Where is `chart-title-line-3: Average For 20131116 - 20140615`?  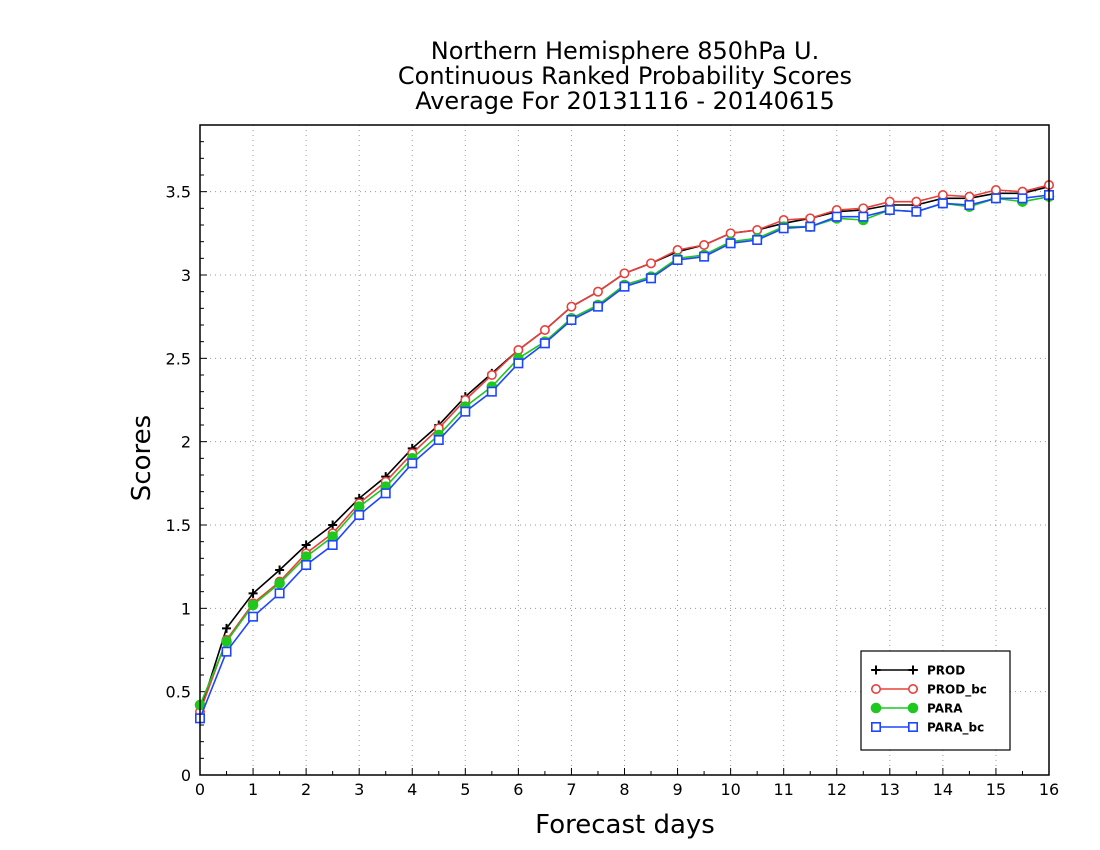 chart-title-line-3: Average For 20131116 - 20140615 is located at coordinates (625, 101).